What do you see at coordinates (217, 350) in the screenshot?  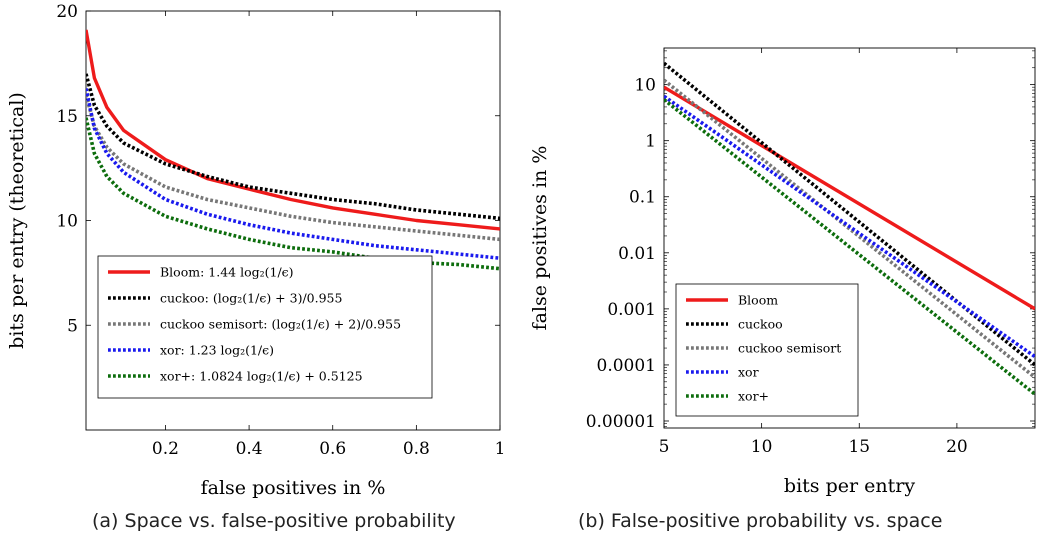 I see `legend-label: xor: 1.23 log₂(1/ϵ)` at bounding box center [217, 350].